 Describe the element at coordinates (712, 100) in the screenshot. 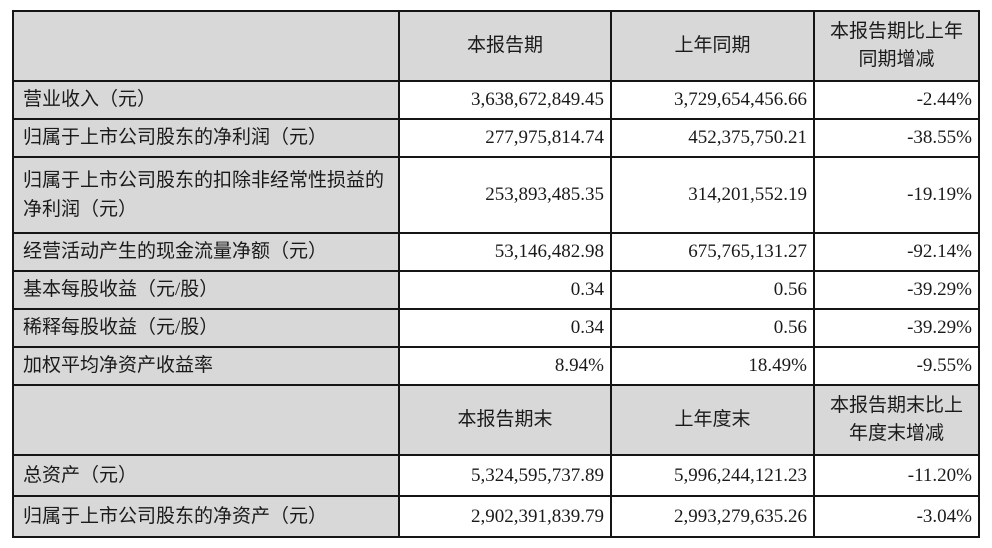

I see `prior-period-value: 3,729,654,456.66` at that location.